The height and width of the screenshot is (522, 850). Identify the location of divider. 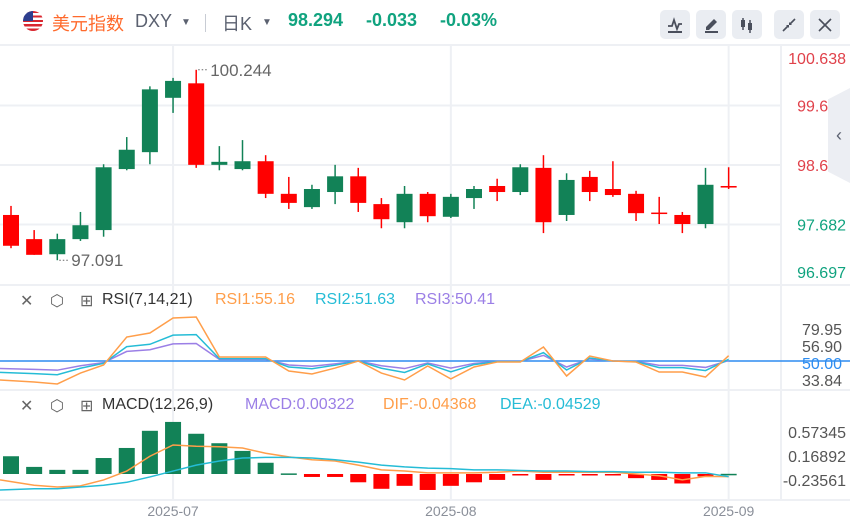
(205, 23).